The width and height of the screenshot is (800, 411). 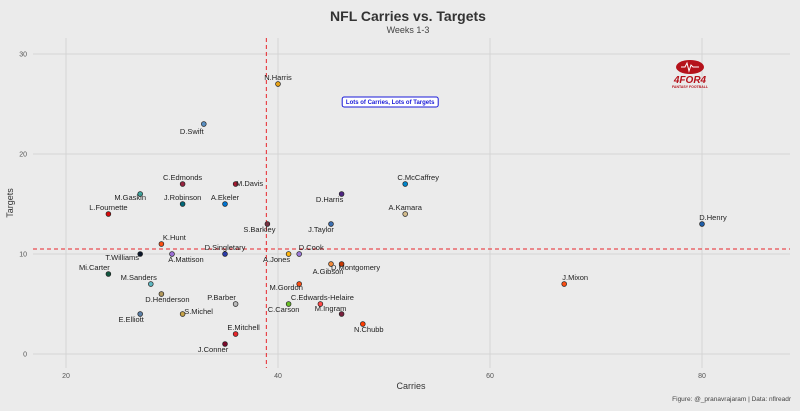 I want to click on data-point: L.Fournette, so click(x=108, y=210).